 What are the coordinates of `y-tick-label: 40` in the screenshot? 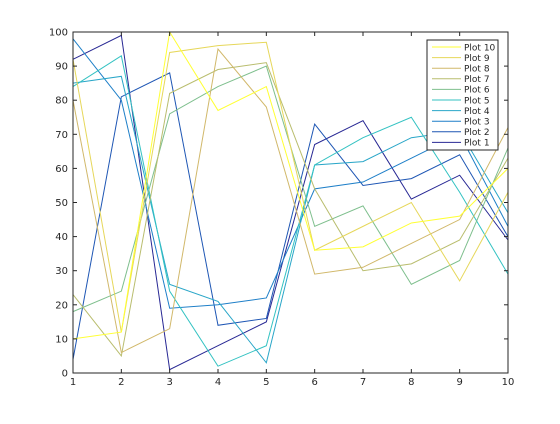 It's located at (61, 237).